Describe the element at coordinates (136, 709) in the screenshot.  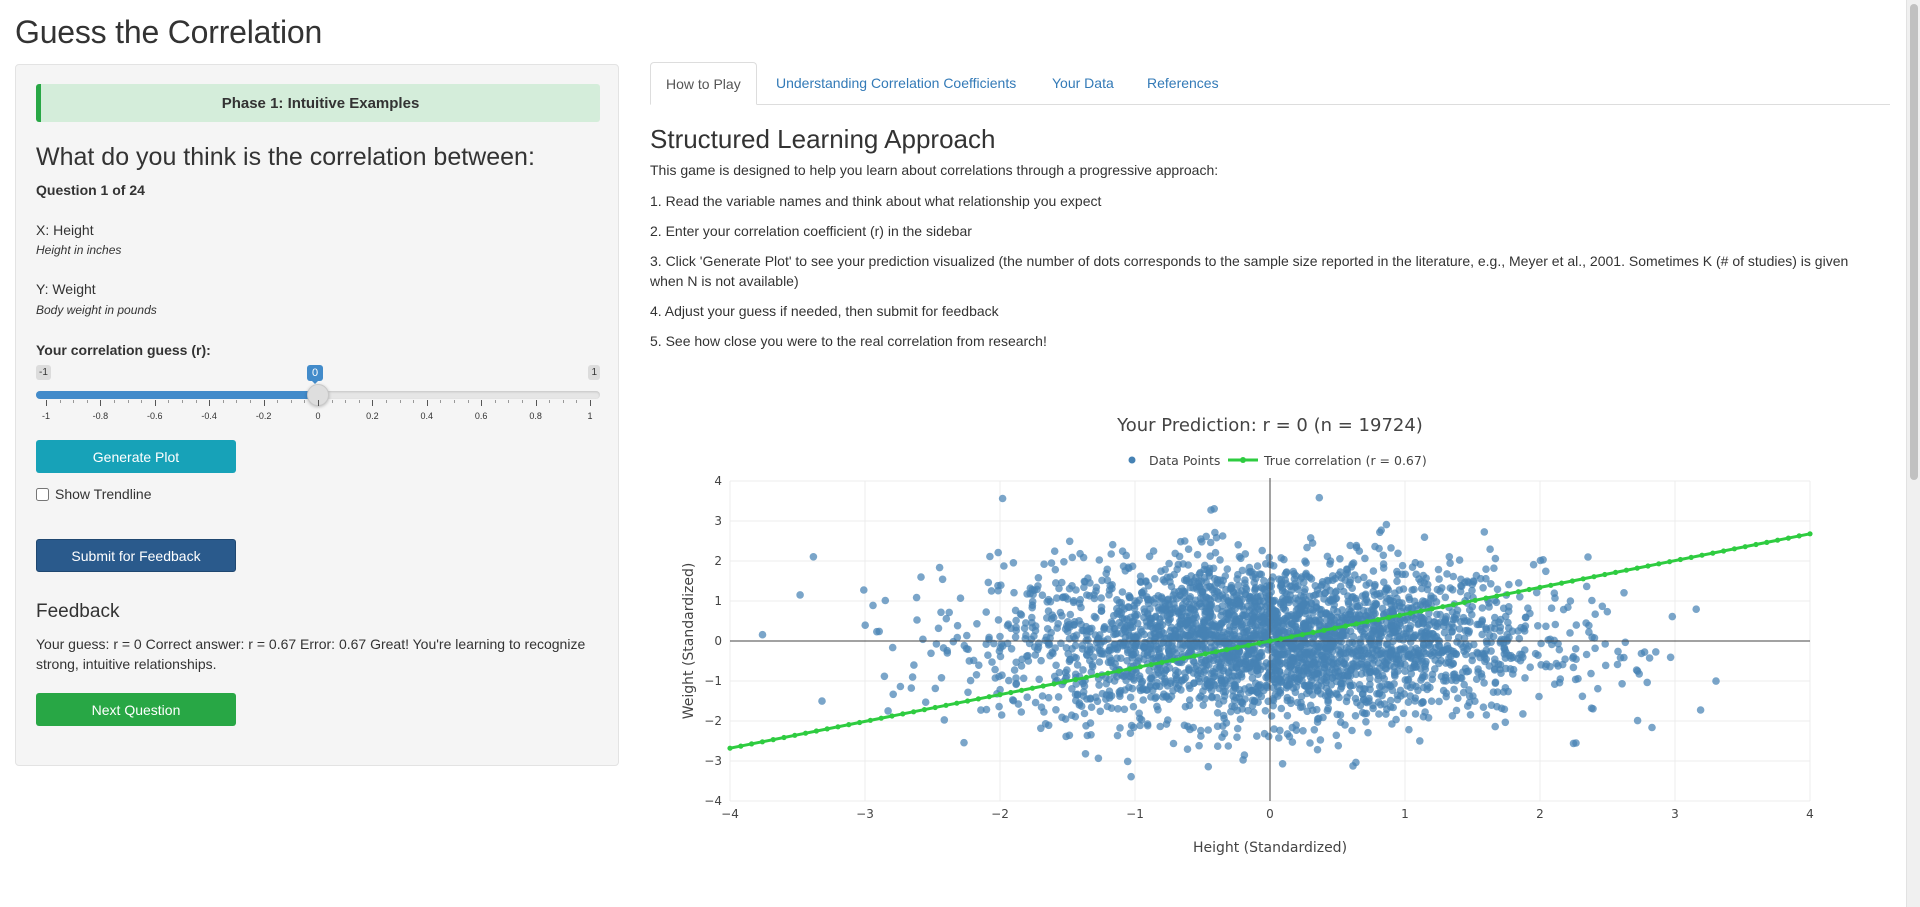
I see `next-question-button: Next Question` at that location.